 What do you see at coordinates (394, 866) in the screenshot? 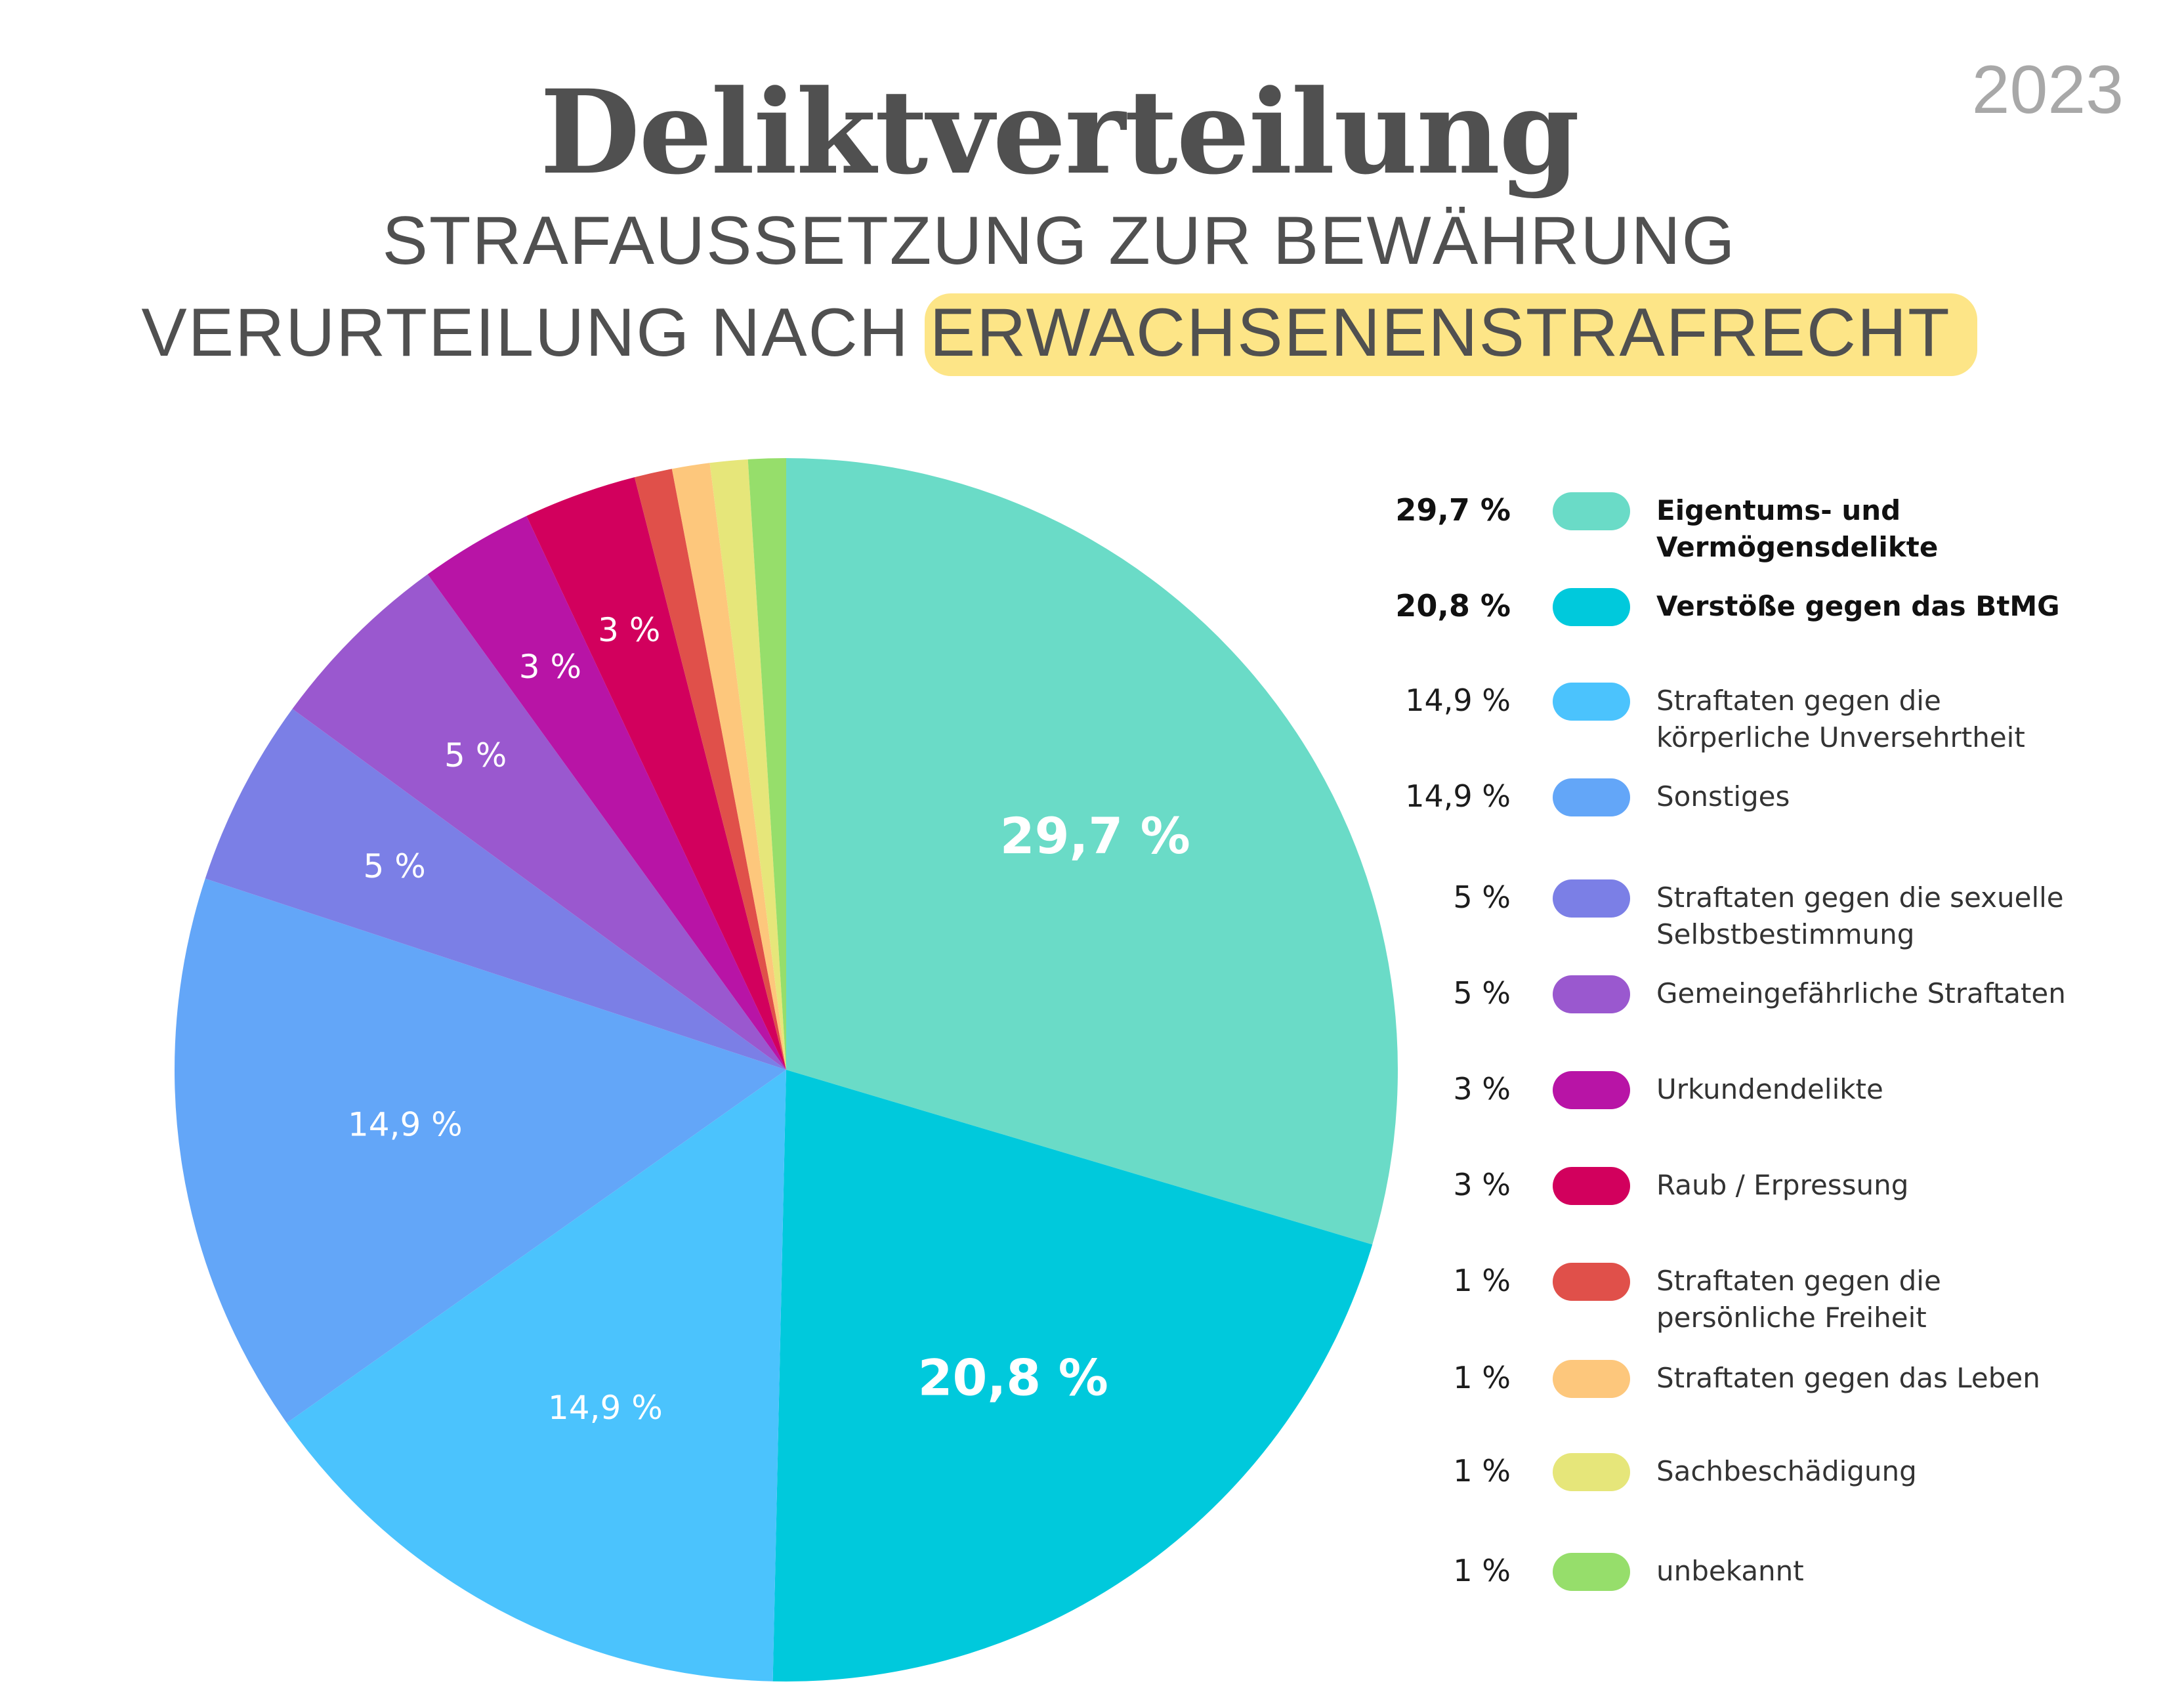
I see `pie-label-straftaten-gegen-die-sexuelle-selbstbestimmung: 5 %` at bounding box center [394, 866].